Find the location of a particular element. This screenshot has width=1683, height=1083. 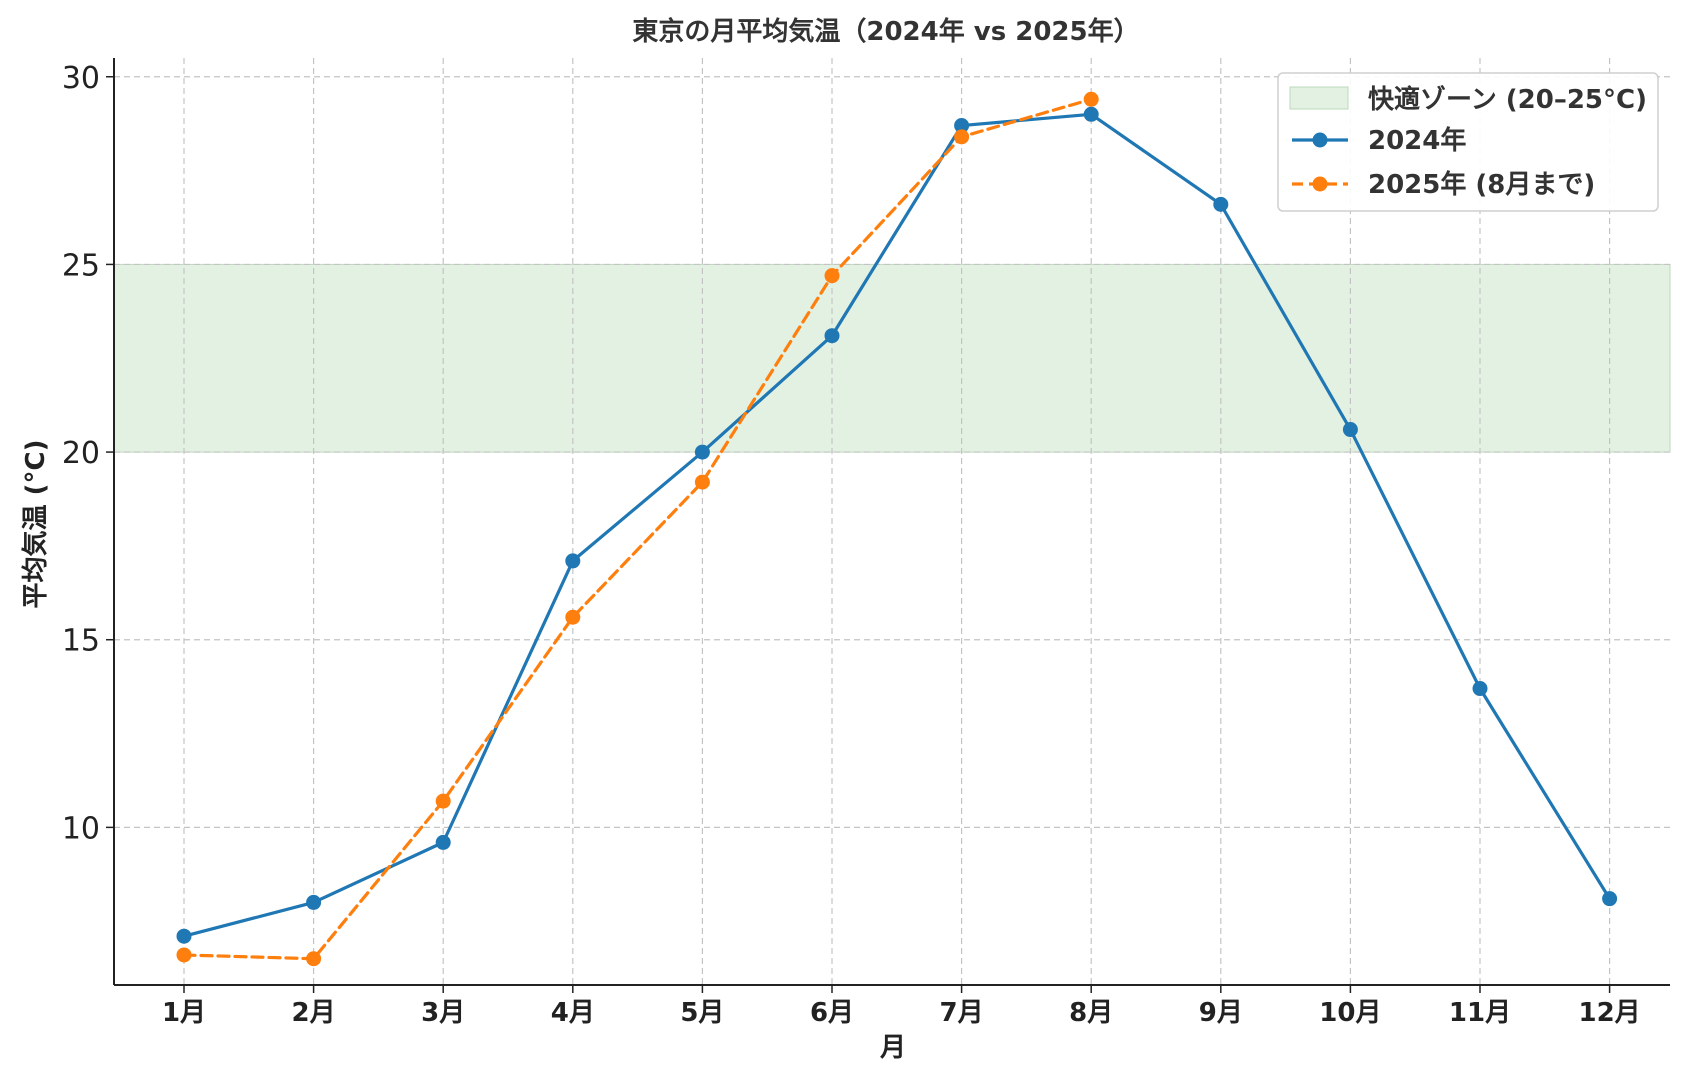

x-tick-label-3: 3月 is located at coordinates (443, 1013).